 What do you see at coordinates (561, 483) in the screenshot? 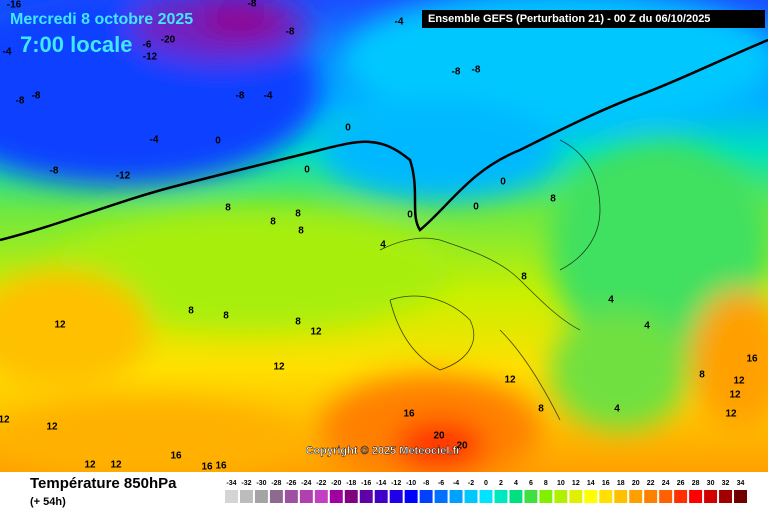
I see `legend-label: 10` at bounding box center [561, 483].